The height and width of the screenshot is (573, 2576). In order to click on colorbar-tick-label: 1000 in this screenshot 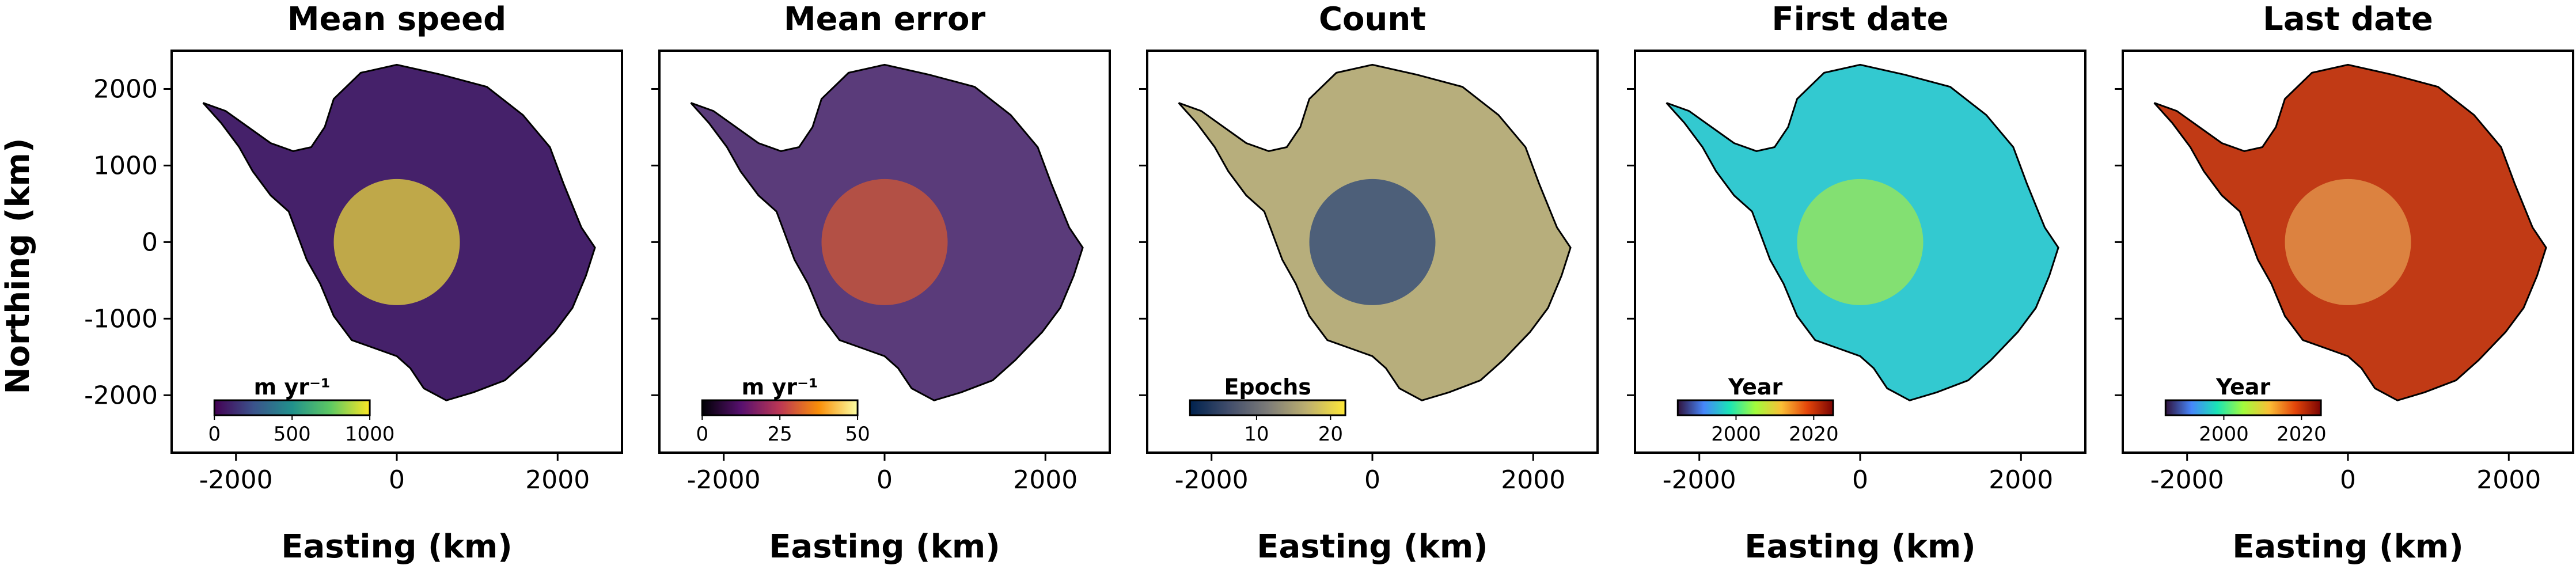, I will do `click(370, 435)`.